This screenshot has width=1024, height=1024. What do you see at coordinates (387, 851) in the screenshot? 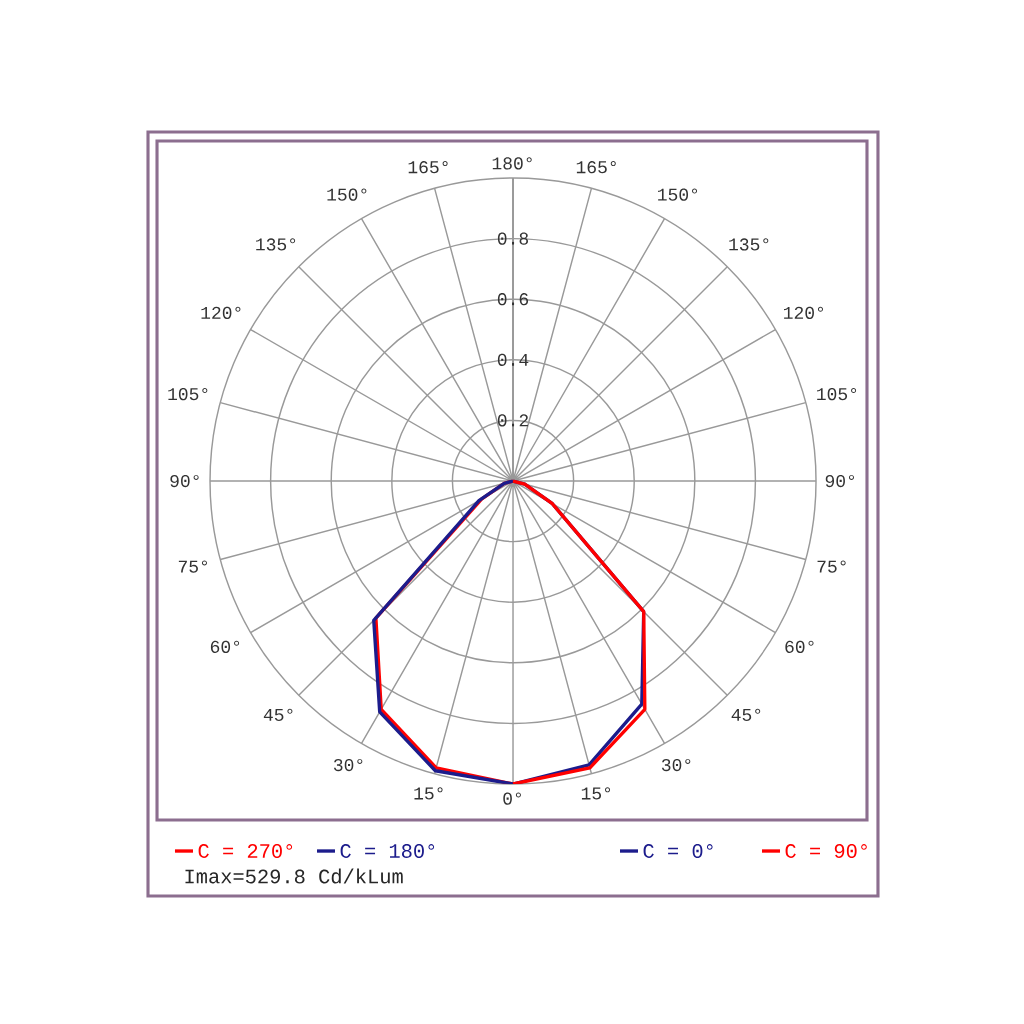
I see `legend-label: C = 180°` at bounding box center [387, 851].